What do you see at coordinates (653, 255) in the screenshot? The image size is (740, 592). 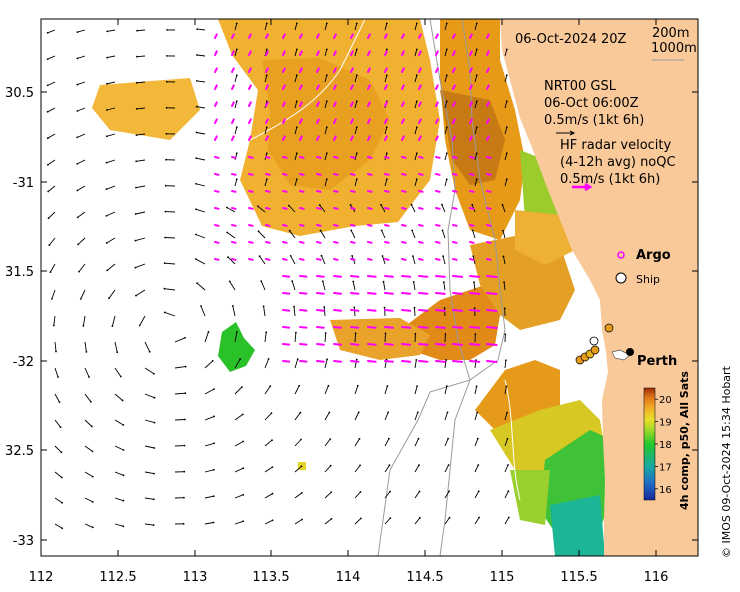 I see `argo-label: Argo` at bounding box center [653, 255].